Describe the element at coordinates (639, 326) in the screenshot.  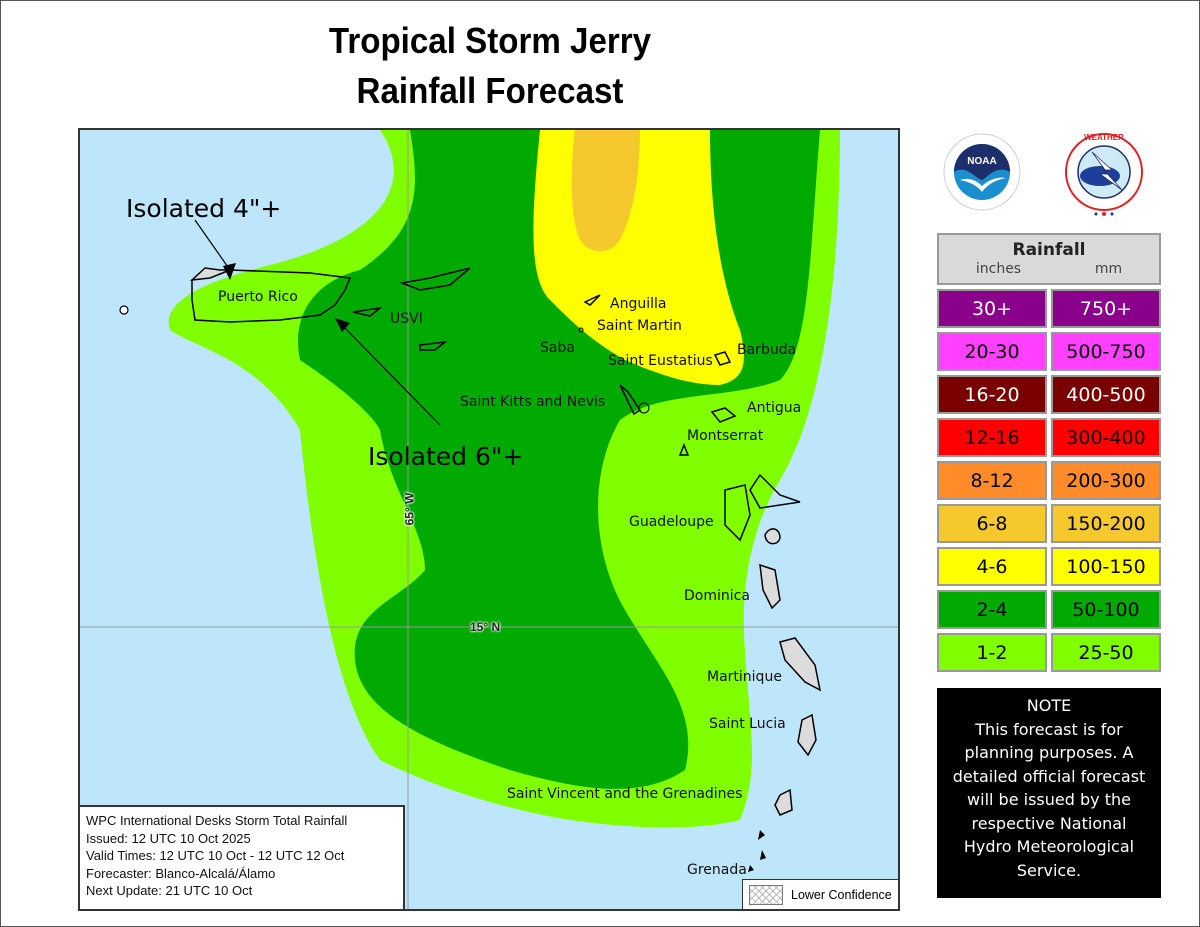
I see `place-saint-martin: Saint Martin` at that location.